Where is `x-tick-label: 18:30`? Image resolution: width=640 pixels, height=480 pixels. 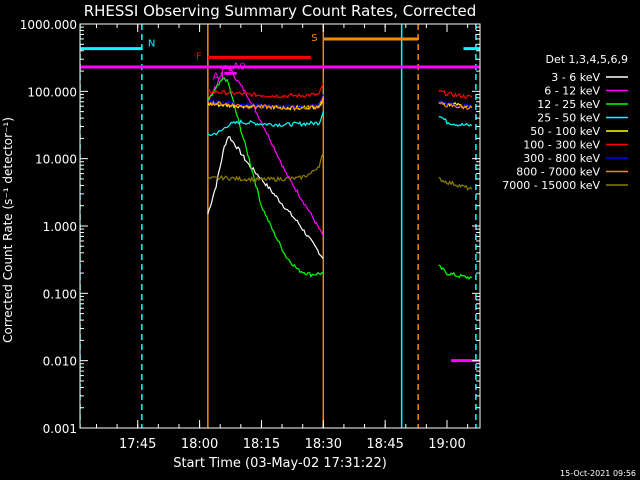 x-tick-label: 18:30 is located at coordinates (323, 444).